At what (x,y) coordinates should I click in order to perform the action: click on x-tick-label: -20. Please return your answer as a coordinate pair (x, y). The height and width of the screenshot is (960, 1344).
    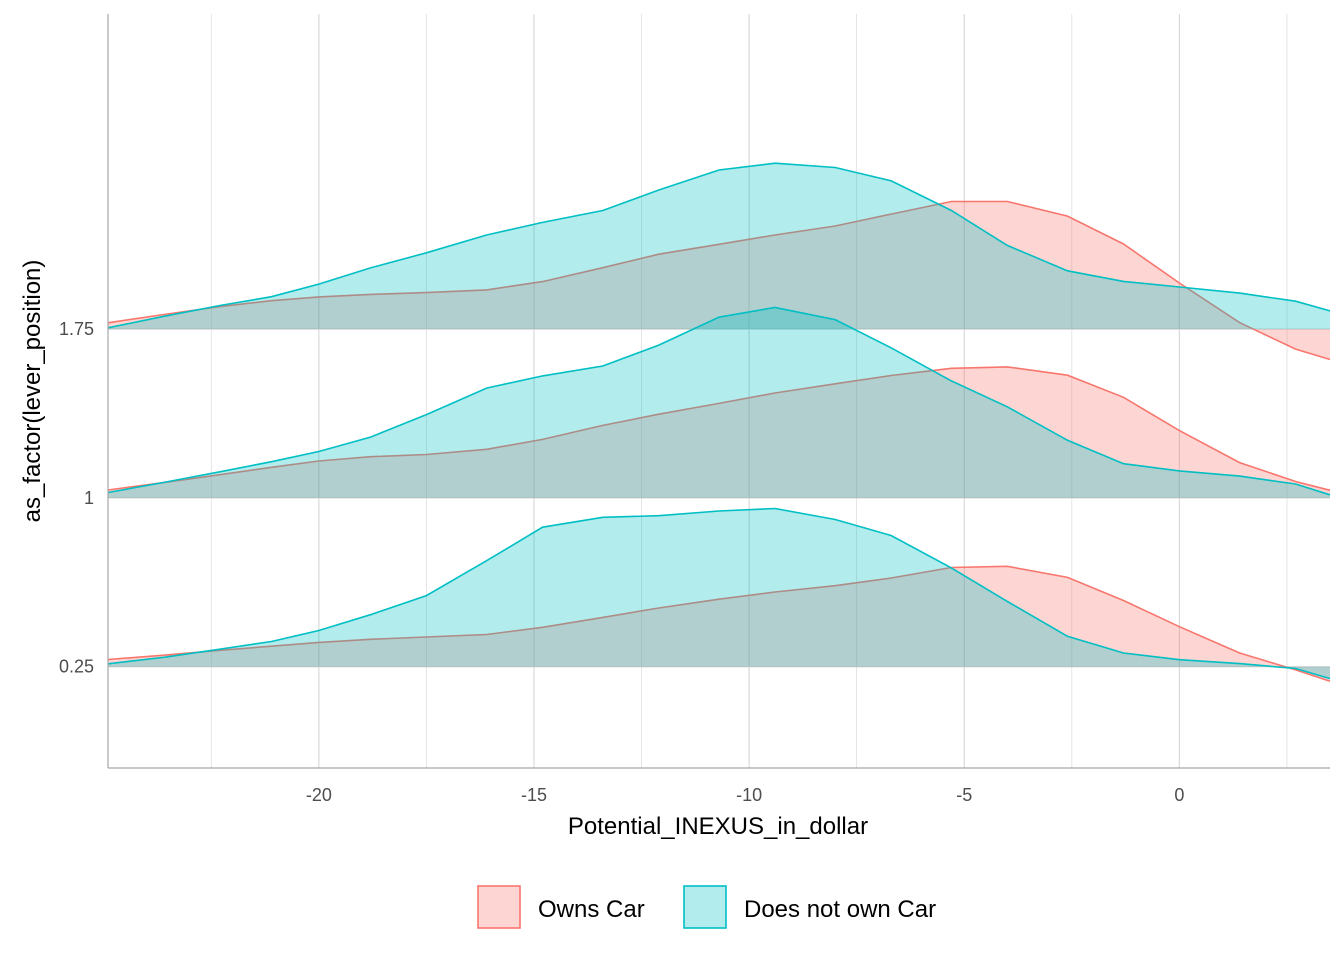
    Looking at the image, I should click on (319, 795).